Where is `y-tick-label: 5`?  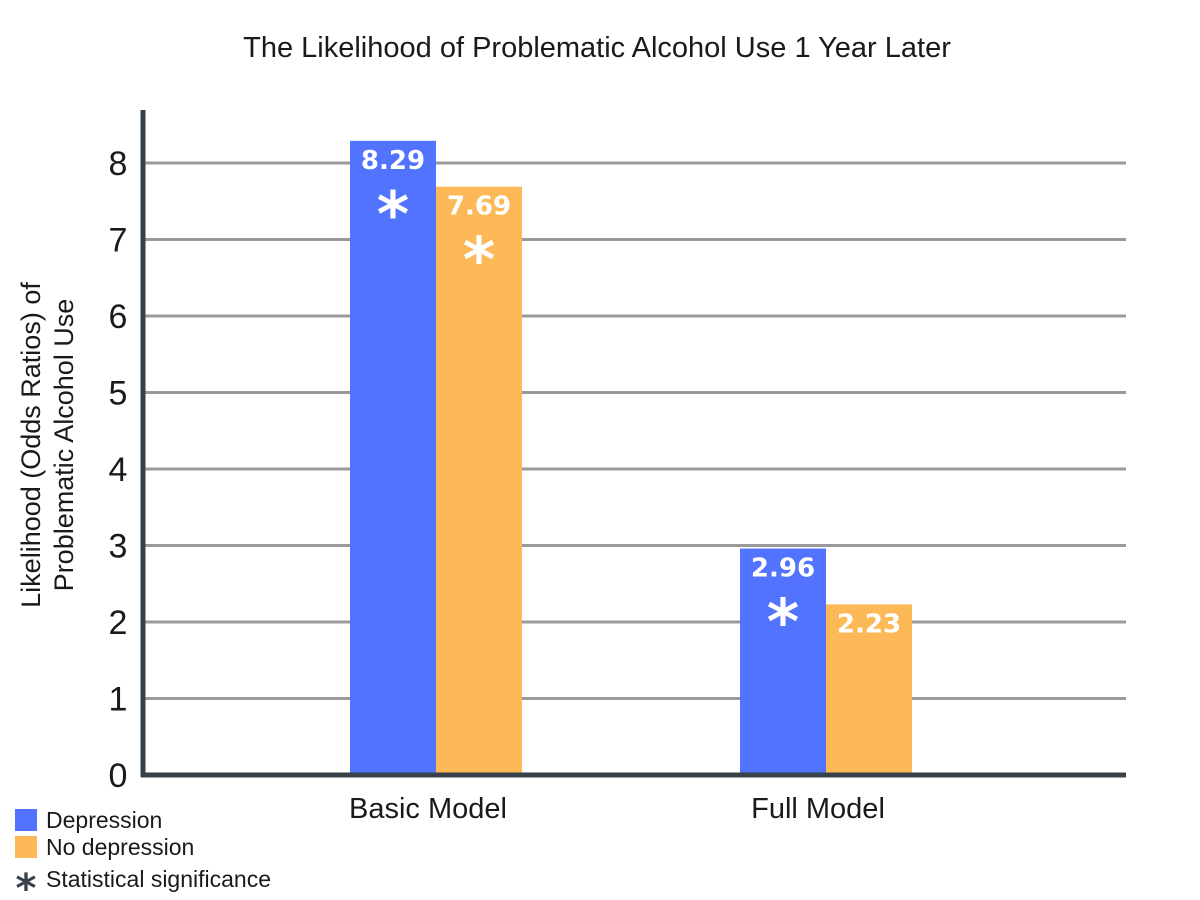 y-tick-label: 5 is located at coordinates (118, 394).